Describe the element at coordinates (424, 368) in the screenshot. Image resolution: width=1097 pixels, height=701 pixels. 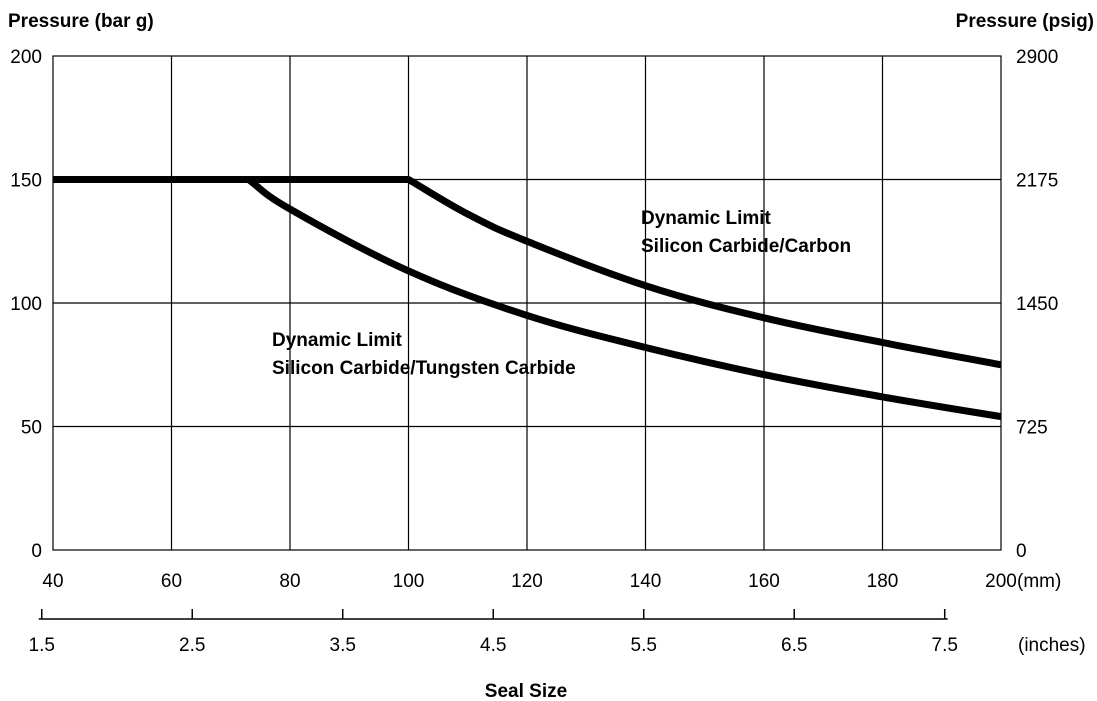
I see `annotation-sic-tungsten-line2: Silicon Carbide/Tungsten Carbide` at that location.